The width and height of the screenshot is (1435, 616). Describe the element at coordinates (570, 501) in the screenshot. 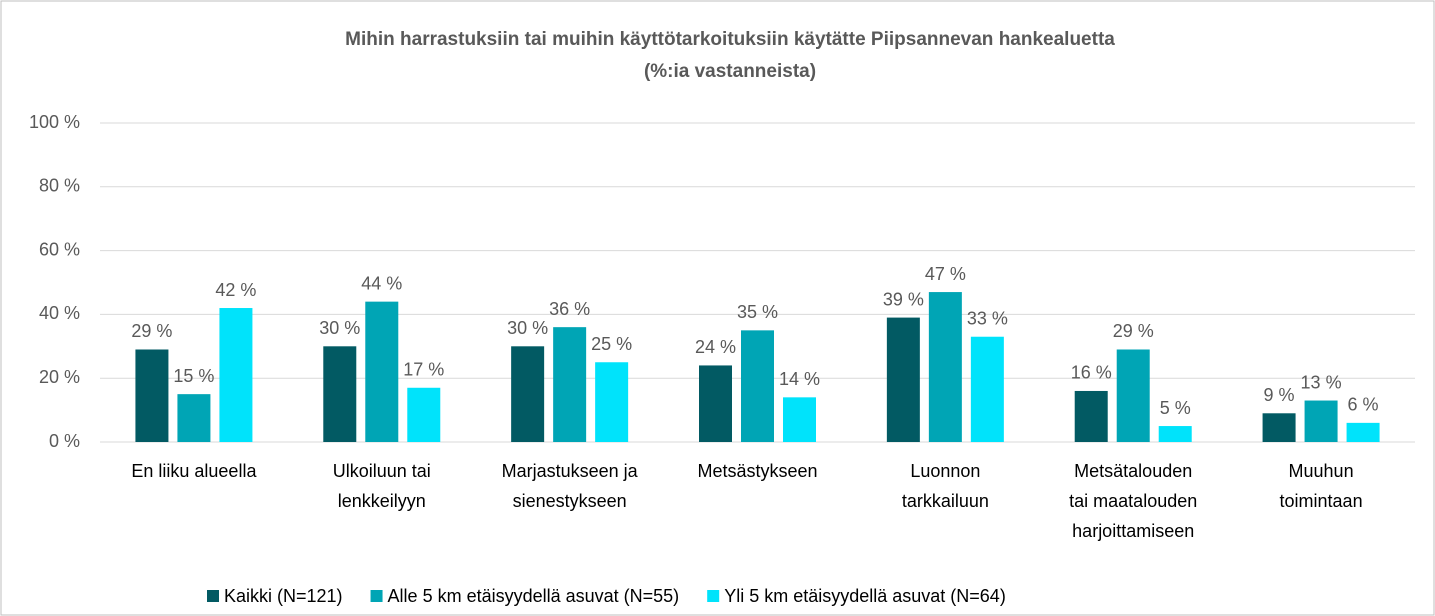

I see `x-tick-label: sienestykseen` at that location.